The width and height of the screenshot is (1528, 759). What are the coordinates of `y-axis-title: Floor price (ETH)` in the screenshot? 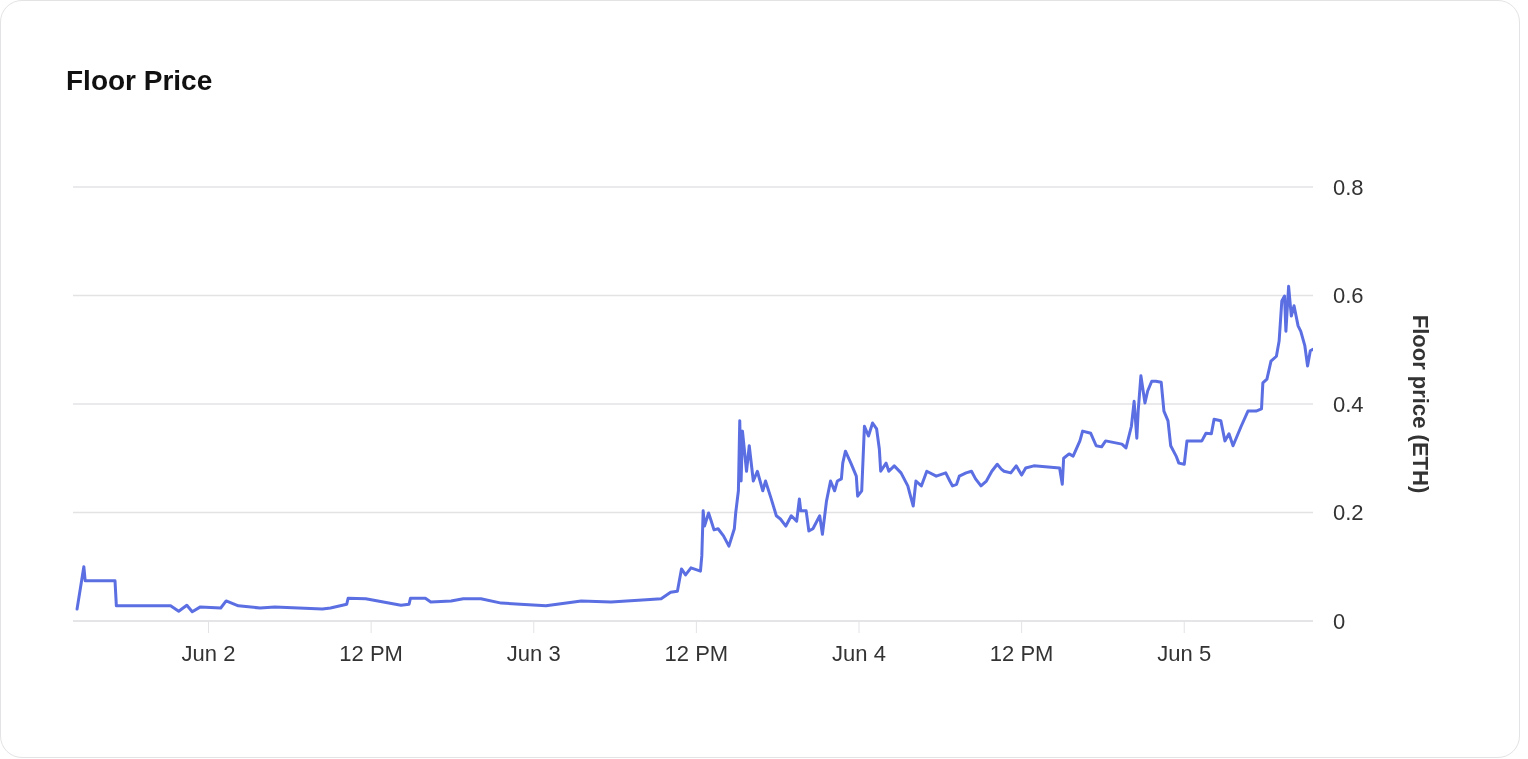 It's located at (1421, 404).